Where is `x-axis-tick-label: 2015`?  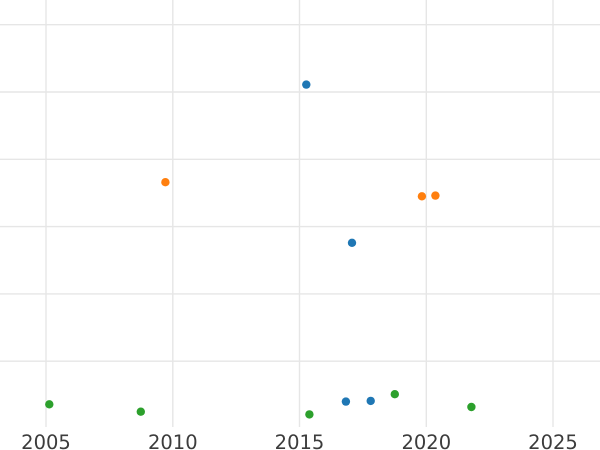 x-axis-tick-label: 2015 is located at coordinates (300, 440).